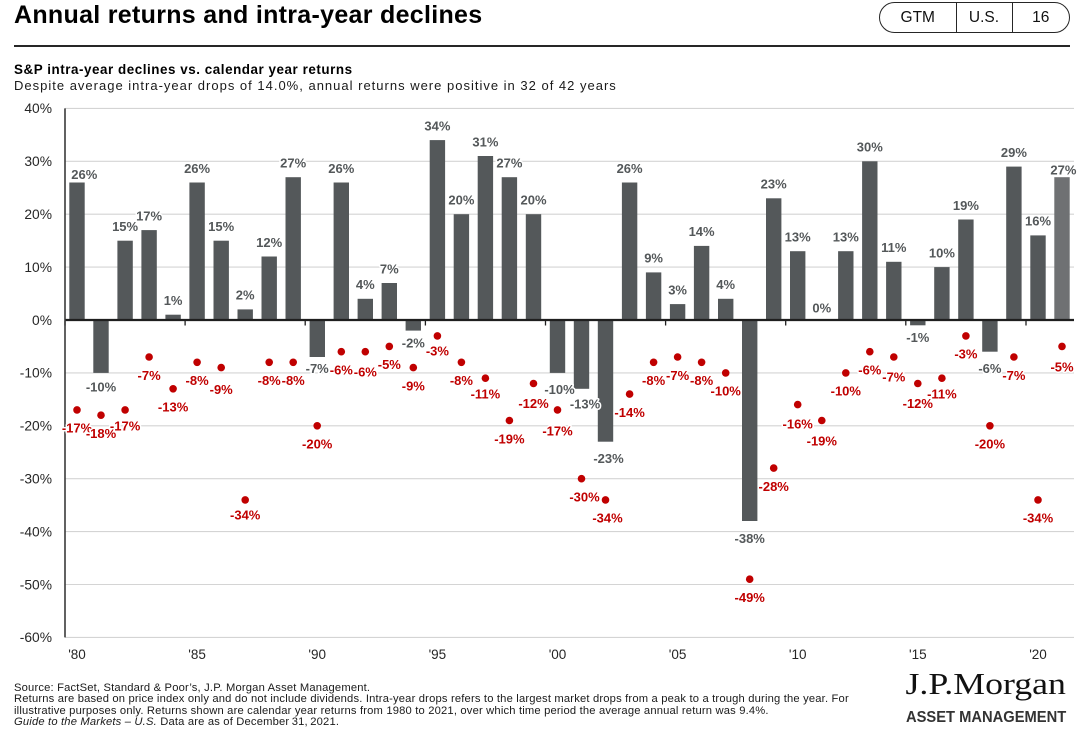 The height and width of the screenshot is (741, 1091). Describe the element at coordinates (678, 654) in the screenshot. I see `svg-text: '05` at that location.